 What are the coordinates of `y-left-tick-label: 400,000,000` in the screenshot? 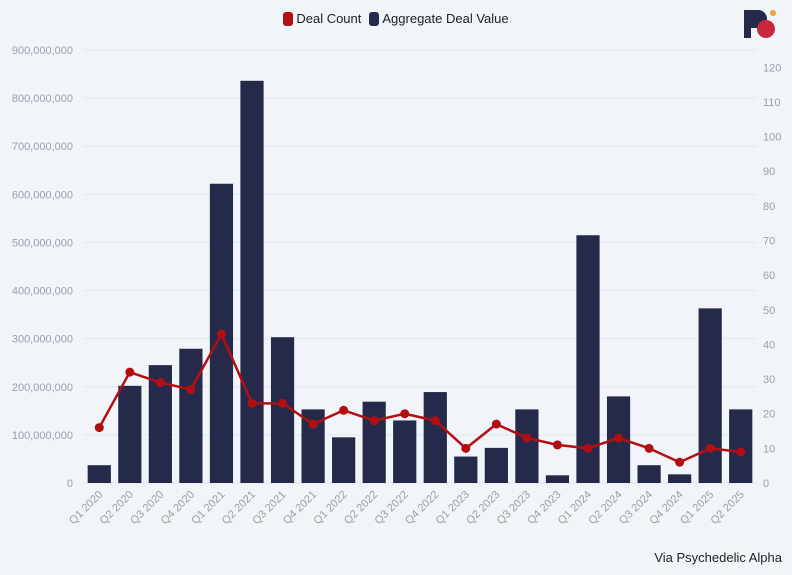 It's located at (42, 292).